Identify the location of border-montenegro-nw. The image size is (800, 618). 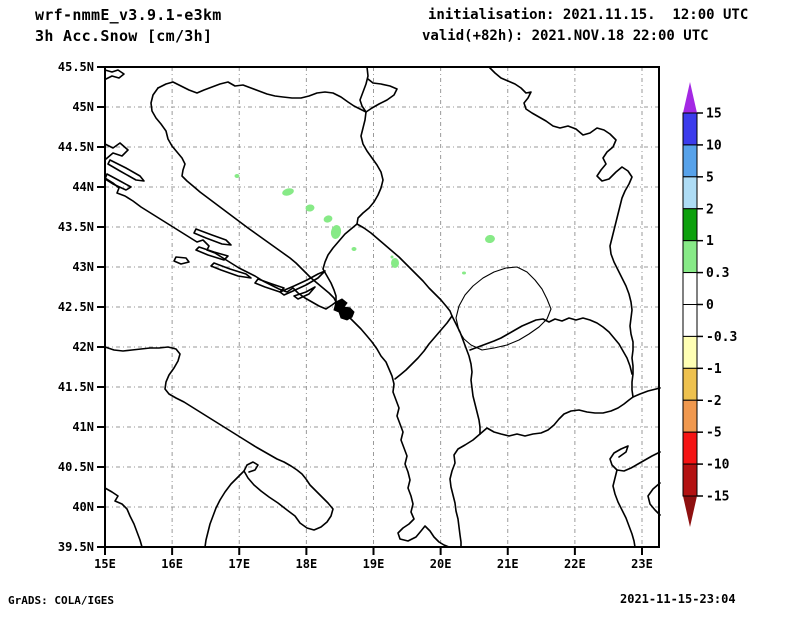
(340, 263).